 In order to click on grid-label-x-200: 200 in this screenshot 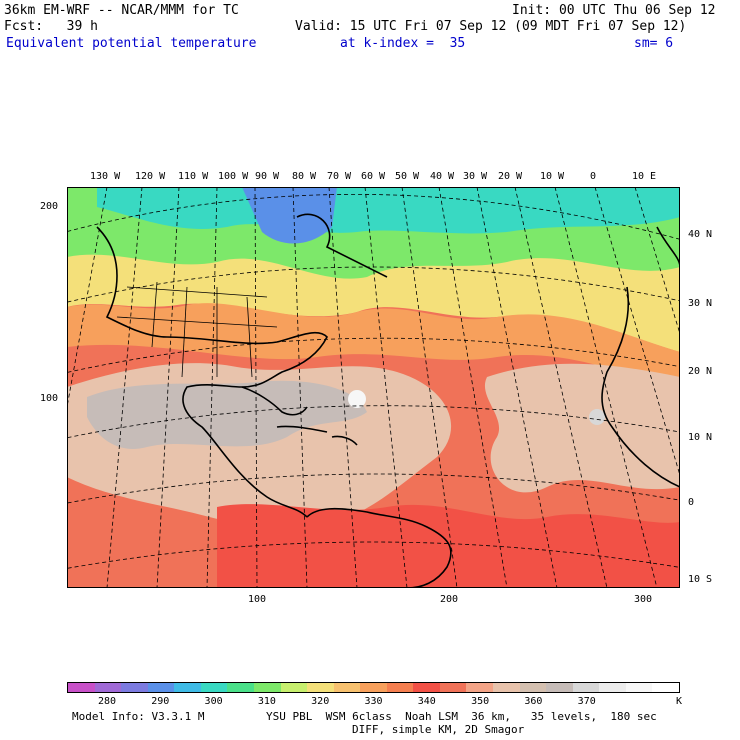, I will do `click(449, 599)`.